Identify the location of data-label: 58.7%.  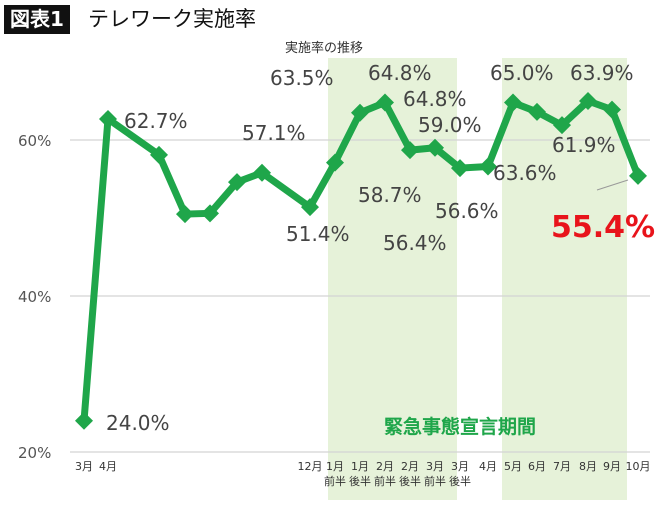
(390, 195).